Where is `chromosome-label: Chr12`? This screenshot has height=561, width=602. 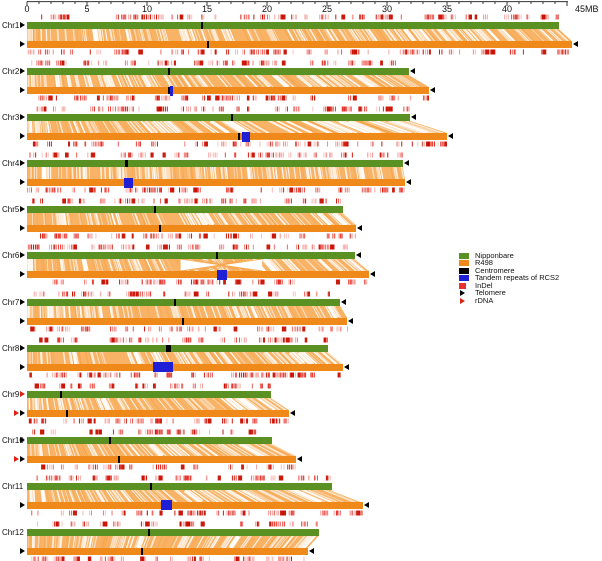
chromosome-label: Chr12 is located at coordinates (13, 532).